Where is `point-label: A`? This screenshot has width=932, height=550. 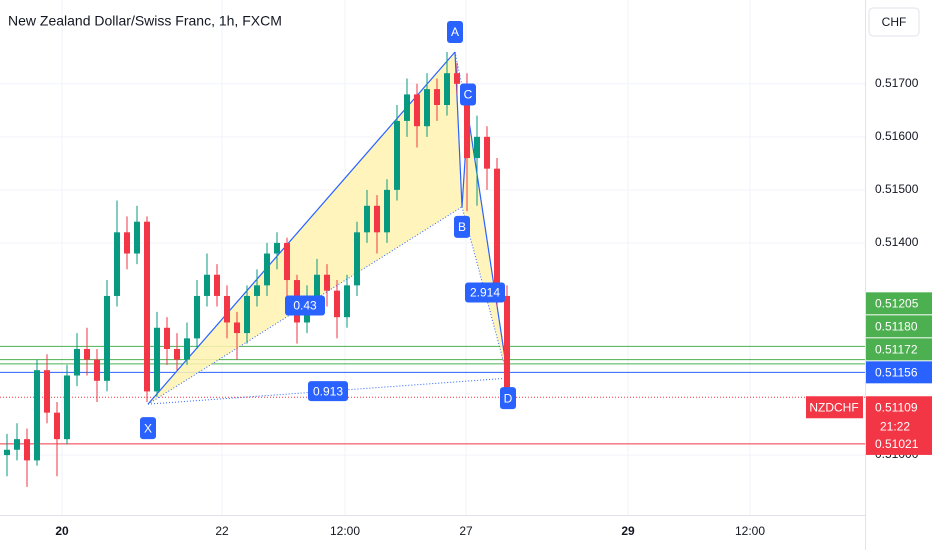
point-label: A is located at coordinates (455, 32).